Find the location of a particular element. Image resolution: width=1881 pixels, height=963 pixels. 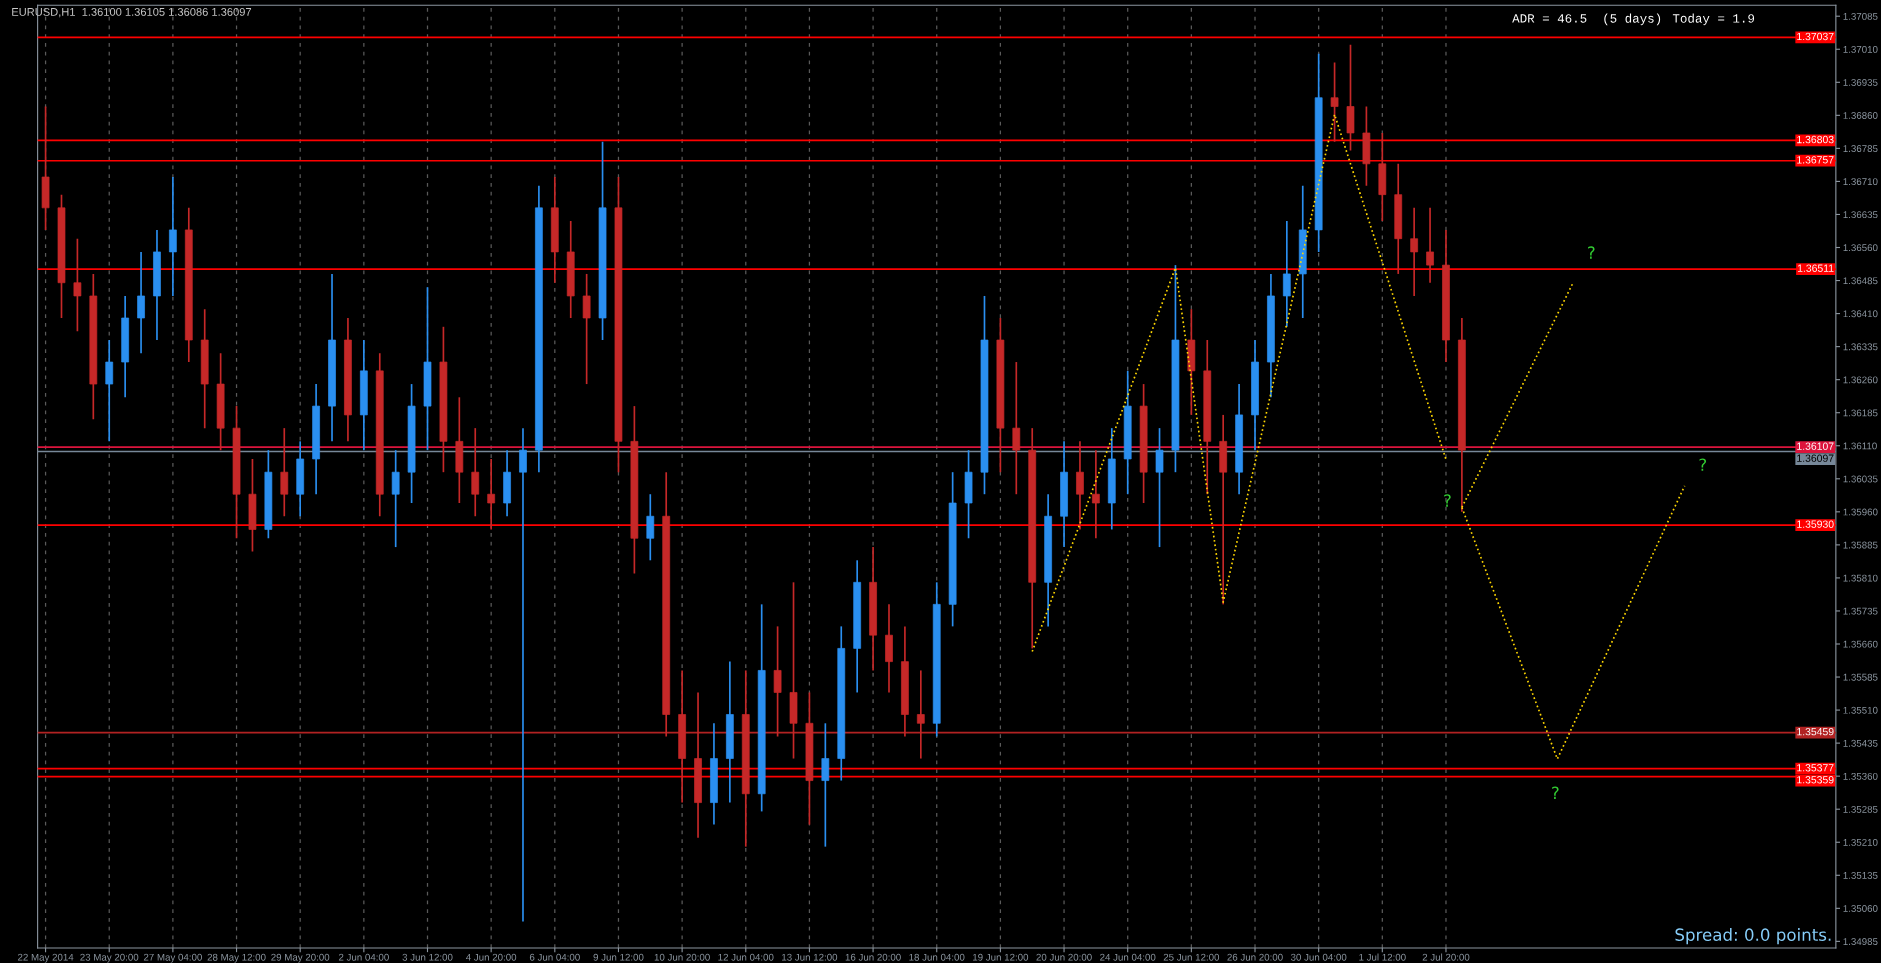

x-tick-label: 30 Jun 04:00 is located at coordinates (1318, 957).